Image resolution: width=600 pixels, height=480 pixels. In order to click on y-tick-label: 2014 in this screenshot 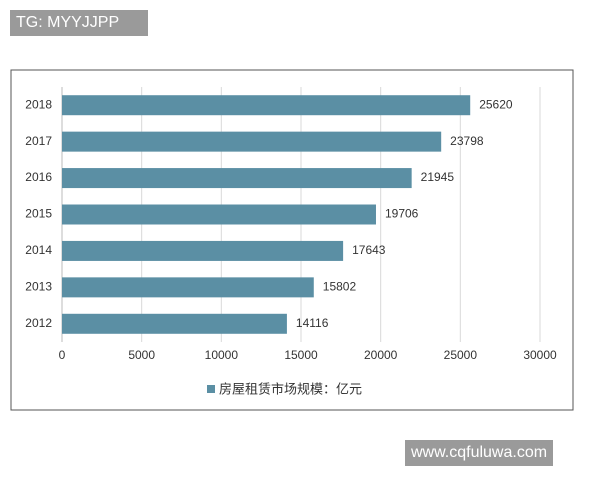, I will do `click(38, 250)`.